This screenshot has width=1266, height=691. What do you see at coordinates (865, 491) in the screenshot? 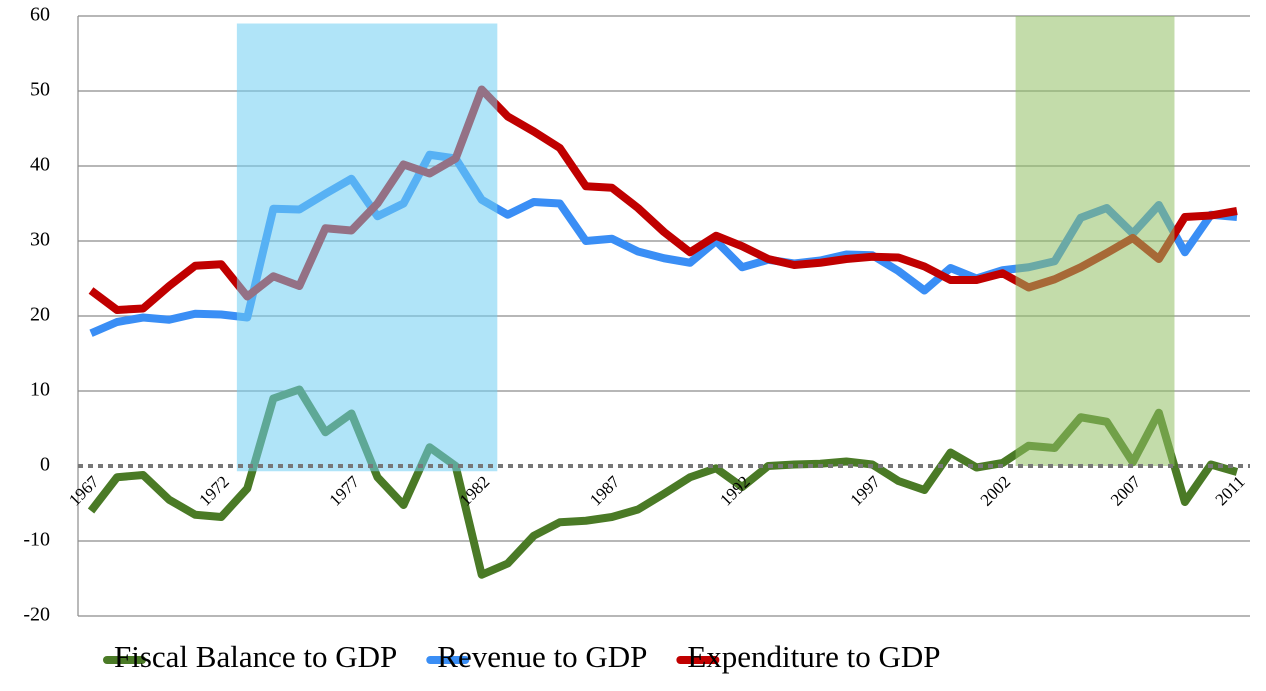
I see `x-tick-label: 1997` at bounding box center [865, 491].